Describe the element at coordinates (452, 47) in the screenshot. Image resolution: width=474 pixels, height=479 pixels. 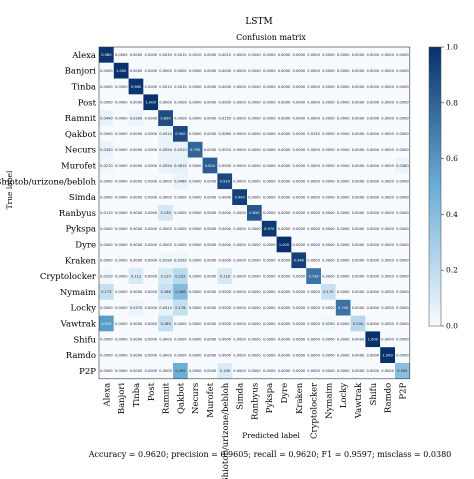
I see `colorbar-tick-label: 1.0` at that location.